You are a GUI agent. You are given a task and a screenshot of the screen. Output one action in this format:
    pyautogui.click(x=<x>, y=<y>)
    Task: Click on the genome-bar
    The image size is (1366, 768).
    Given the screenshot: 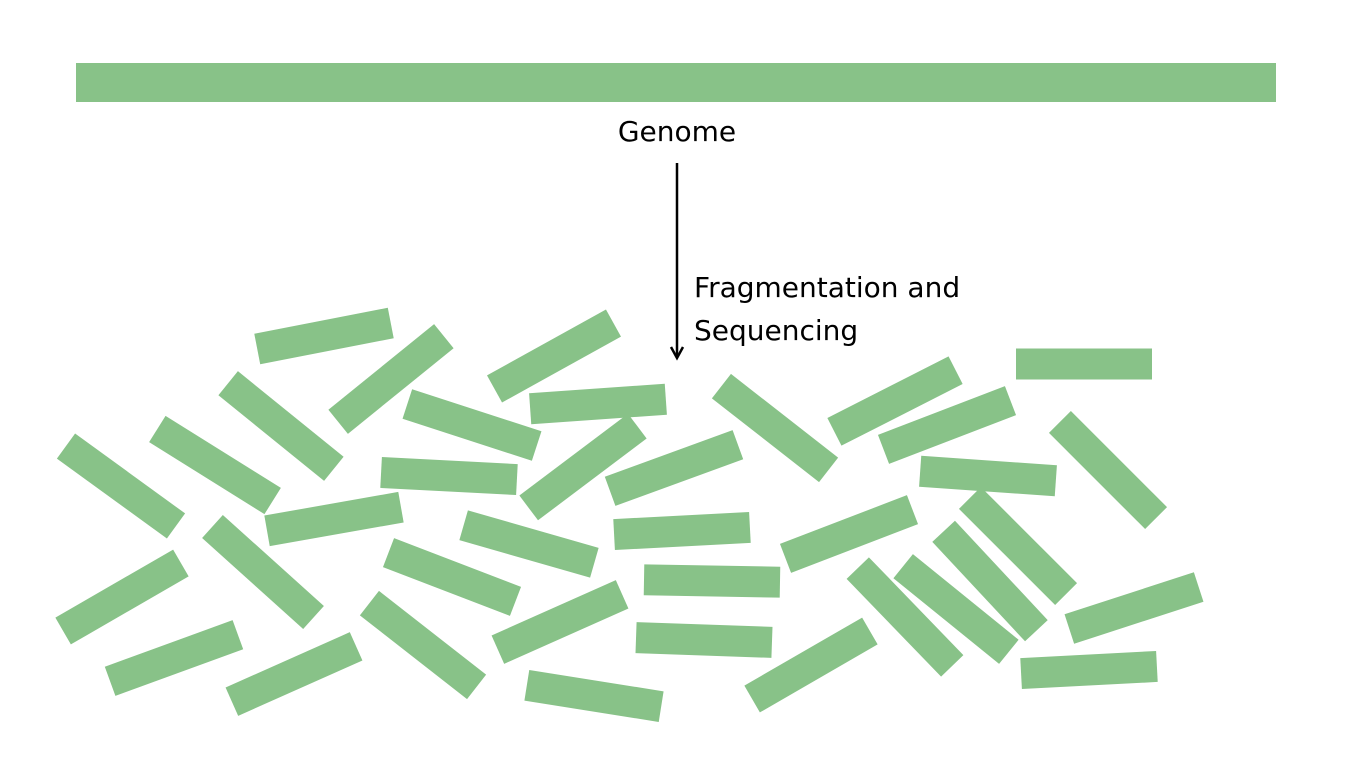 What is the action you would take?
    pyautogui.click(x=676, y=82)
    